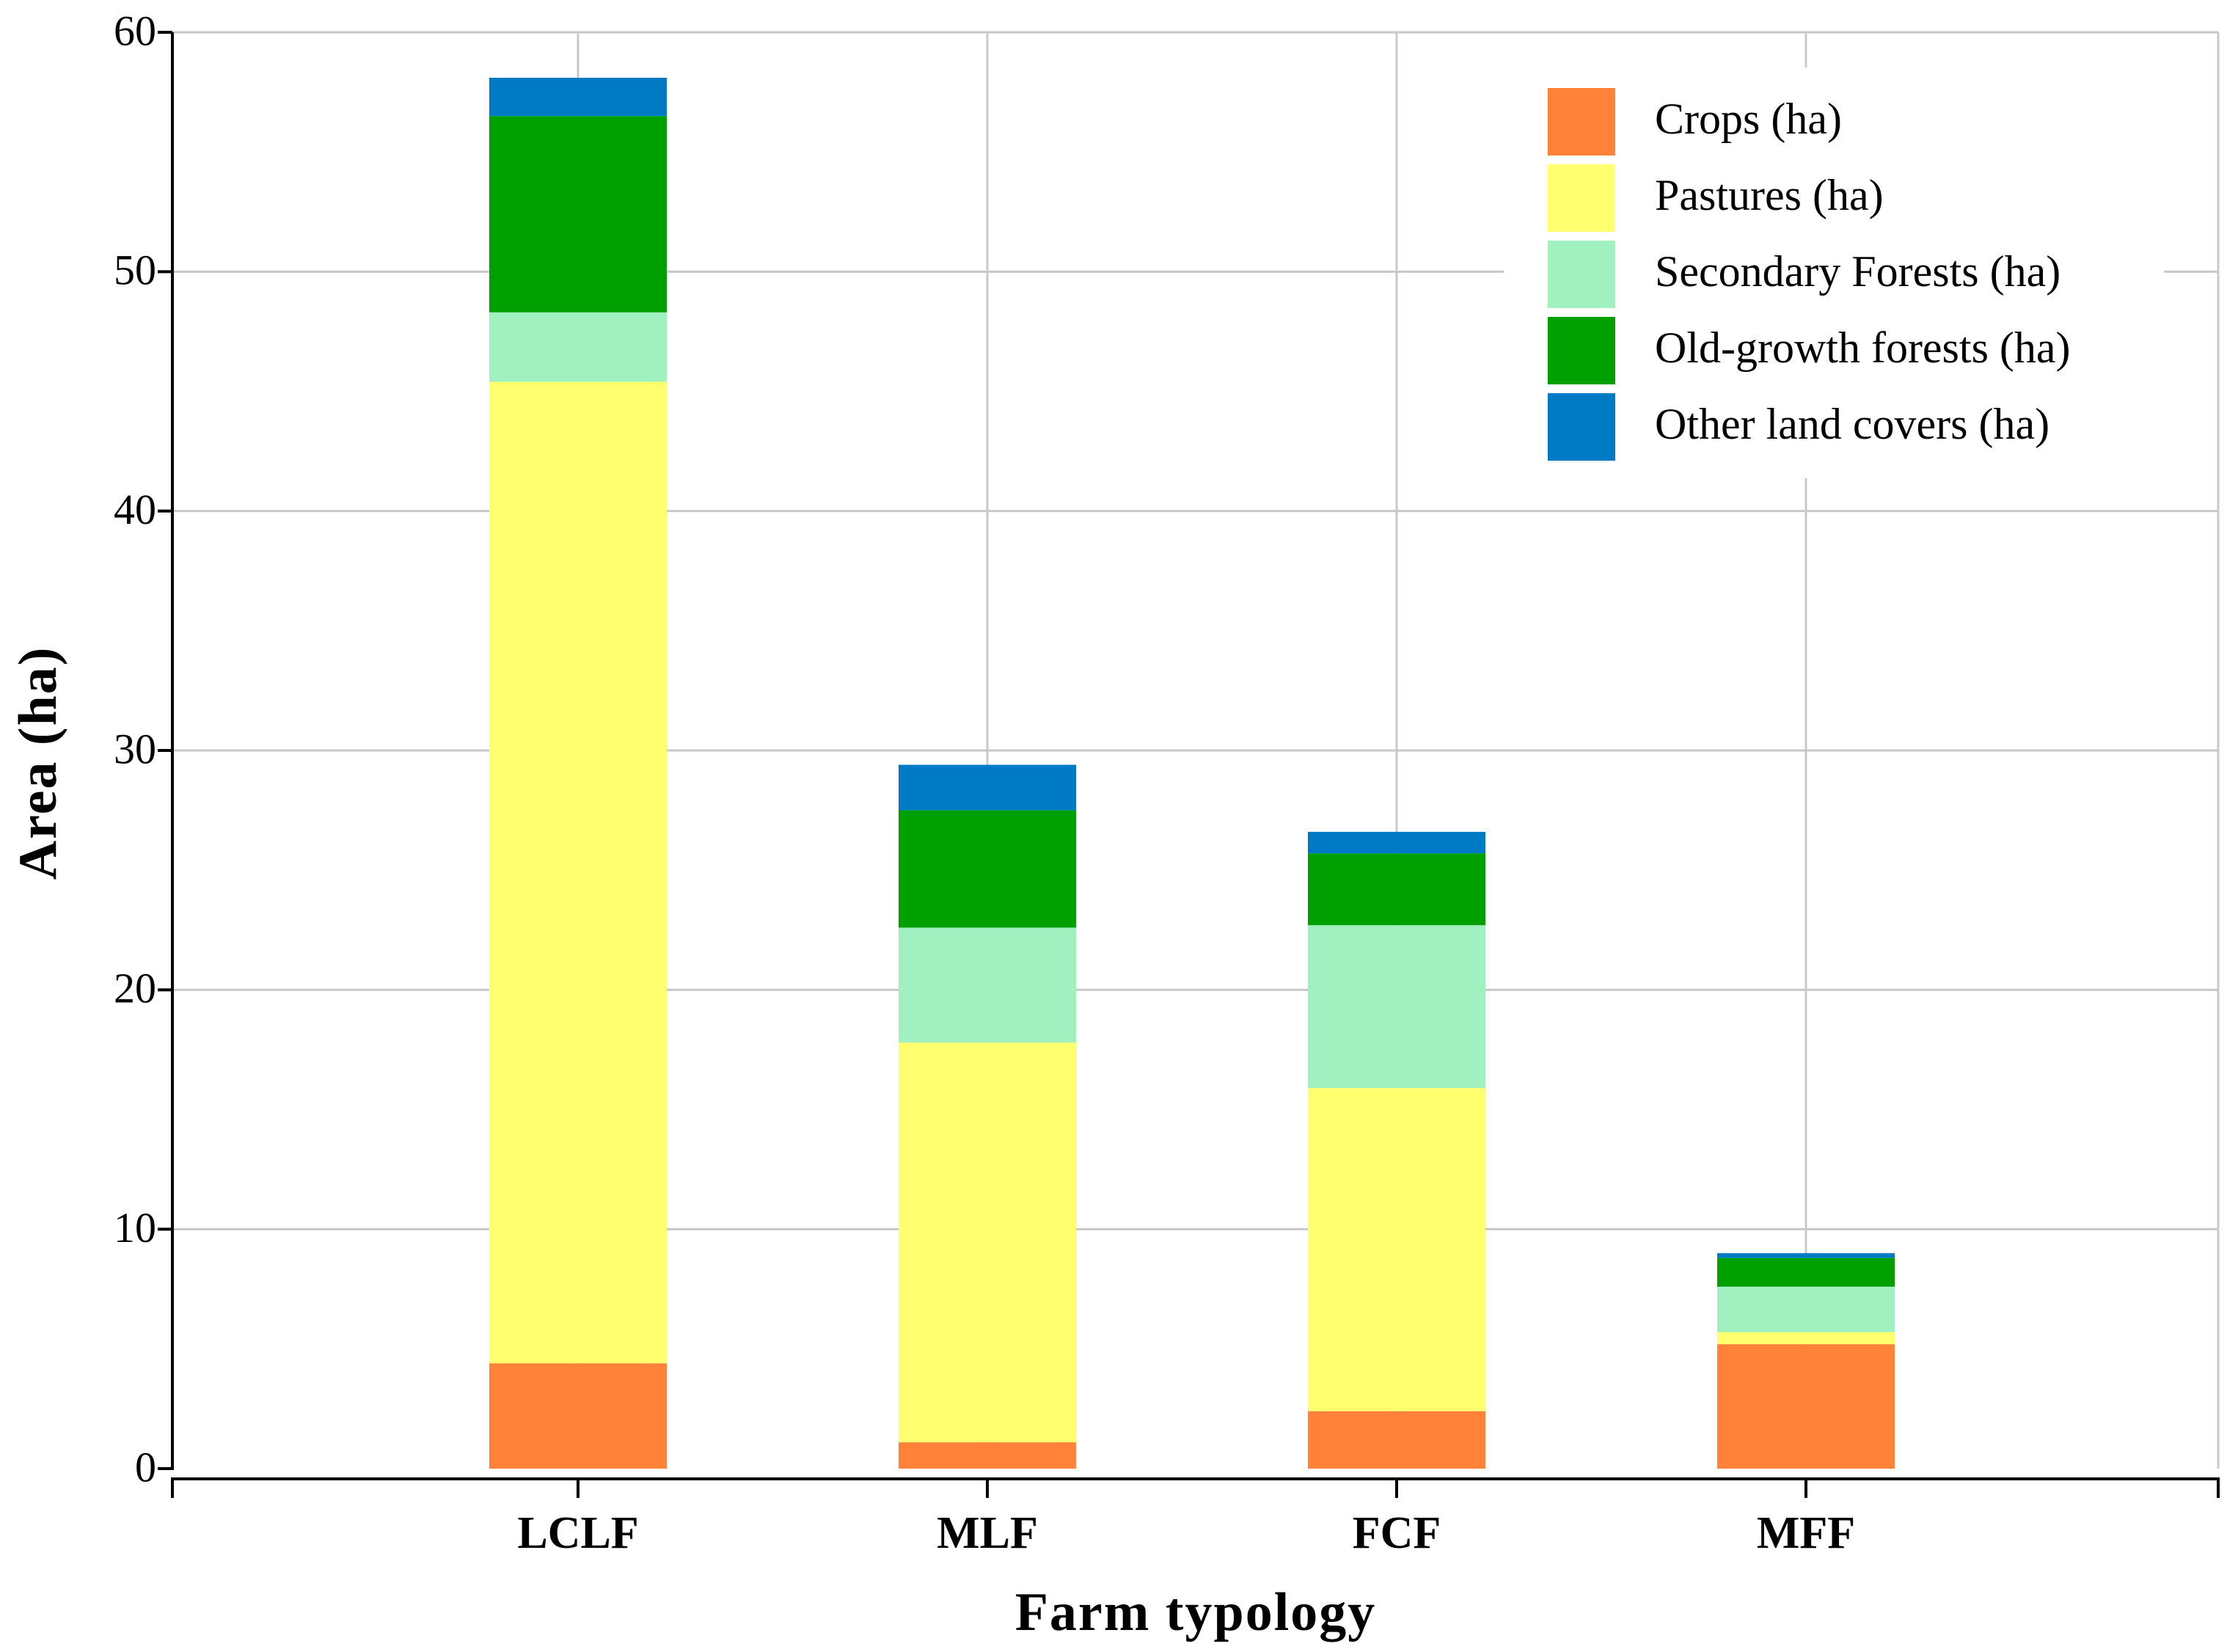  Describe the element at coordinates (1863, 348) in the screenshot. I see `legend-label-3: Old-growth forests (ha)` at that location.